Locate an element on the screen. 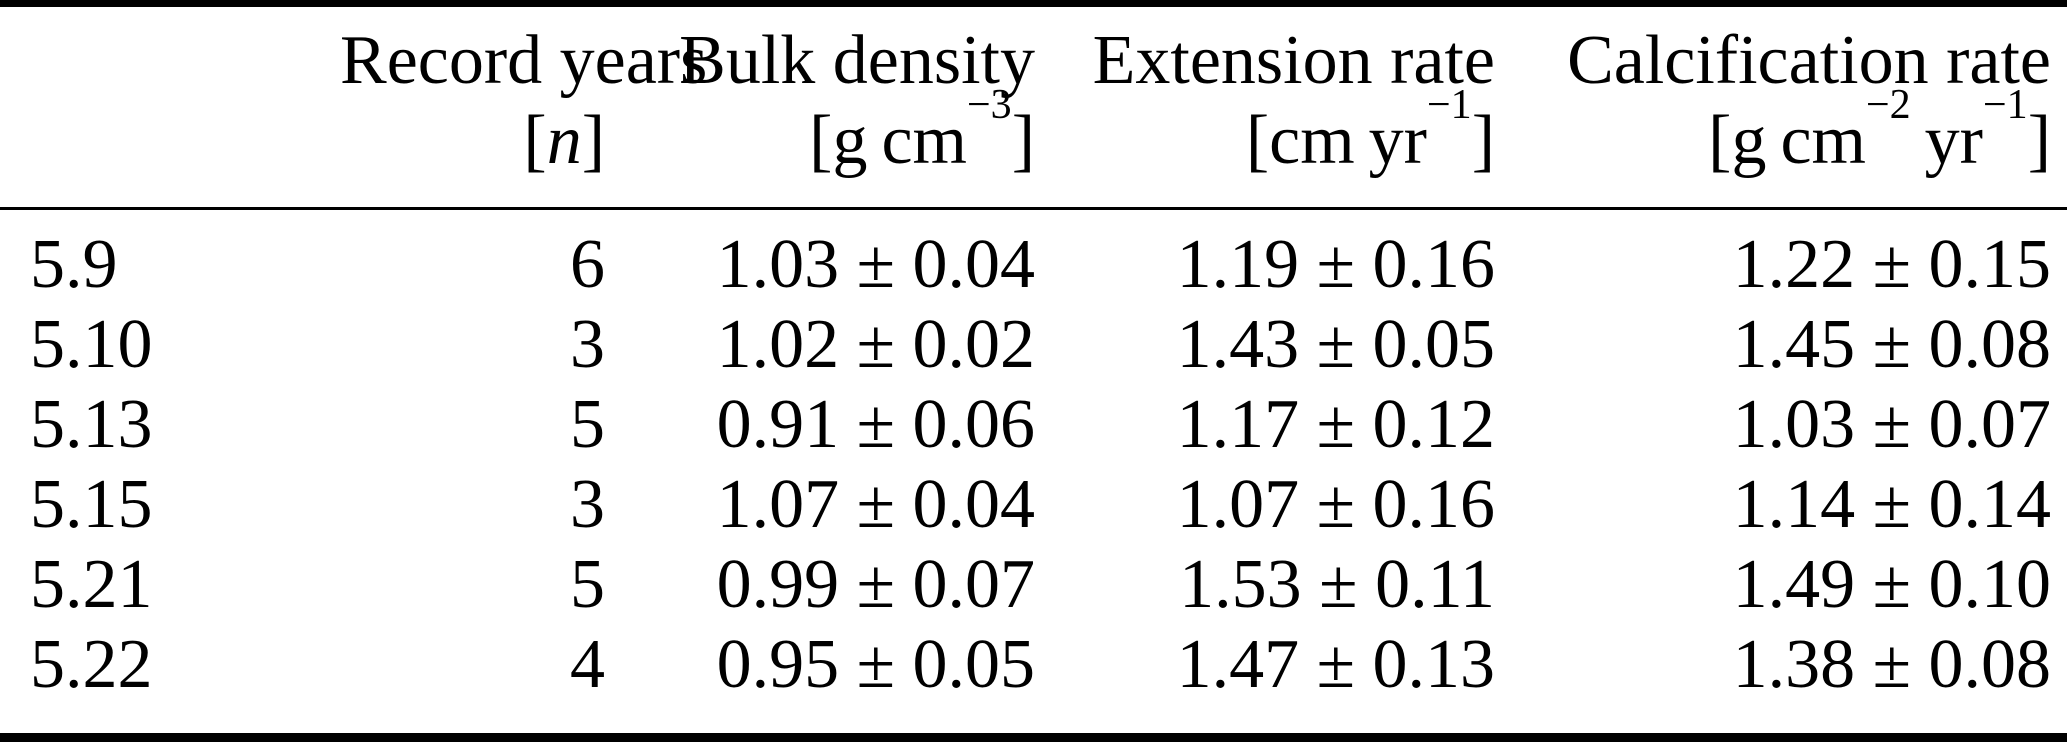  column-unit: [g cm−2 yr−1] is located at coordinates (1773, 132).